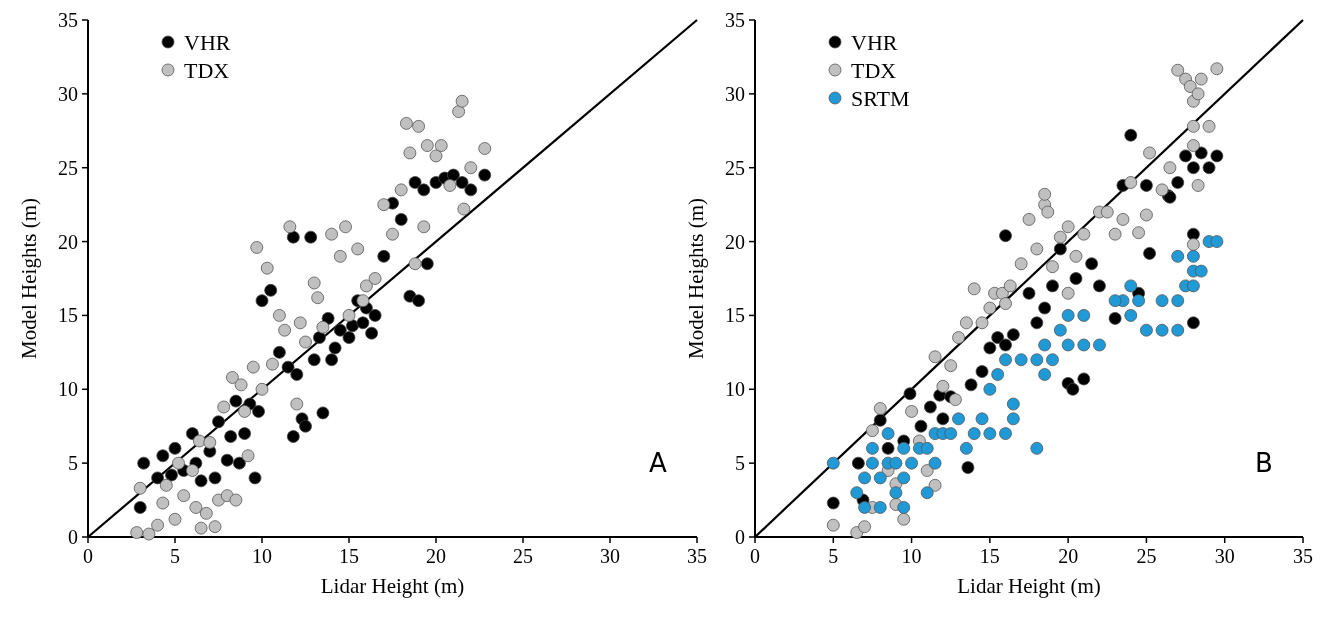 Image resolution: width=1324 pixels, height=621 pixels. I want to click on annotation: B, so click(1264, 463).